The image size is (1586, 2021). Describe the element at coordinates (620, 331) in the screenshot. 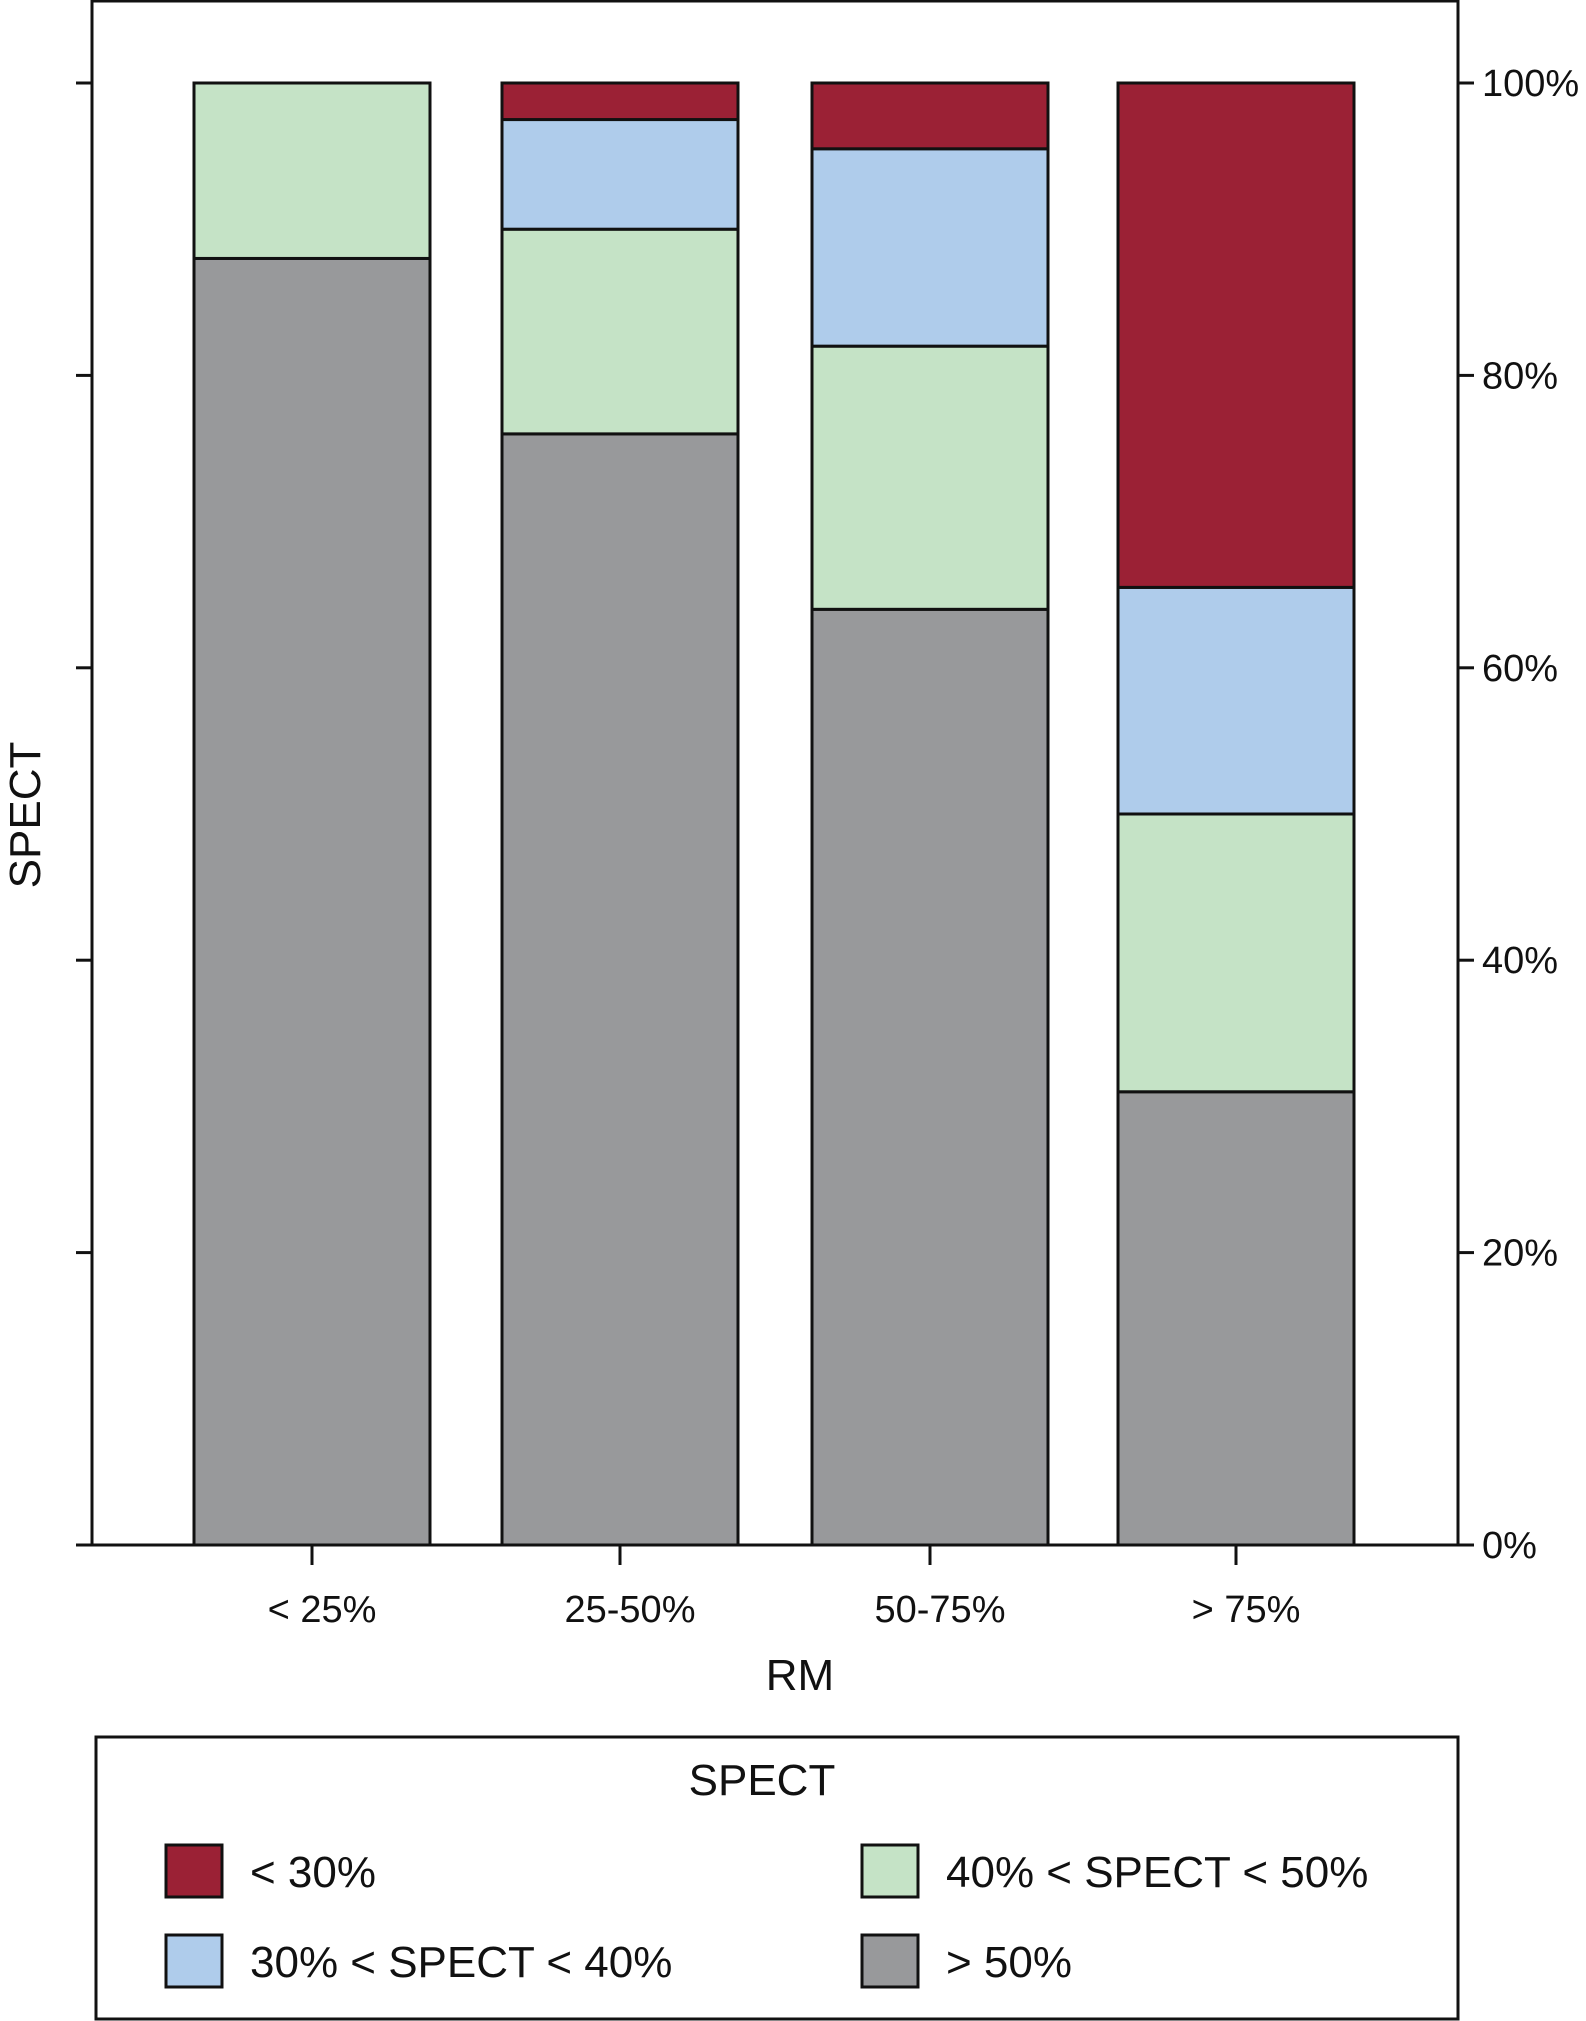

I see `bar-segment-40pct-lt-spect-lt-50pct-25-50pct` at that location.